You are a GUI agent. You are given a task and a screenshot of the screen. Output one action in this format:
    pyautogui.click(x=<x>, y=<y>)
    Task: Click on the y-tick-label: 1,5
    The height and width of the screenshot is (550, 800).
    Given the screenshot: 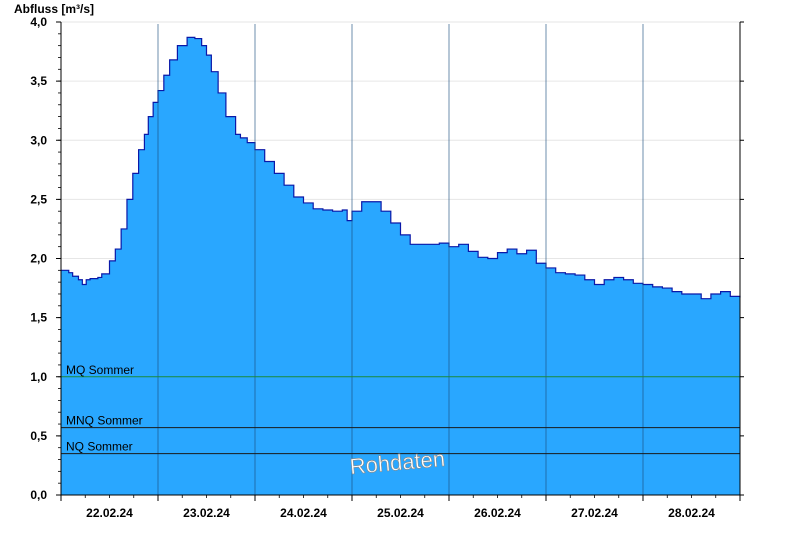 What is the action you would take?
    pyautogui.click(x=38, y=318)
    